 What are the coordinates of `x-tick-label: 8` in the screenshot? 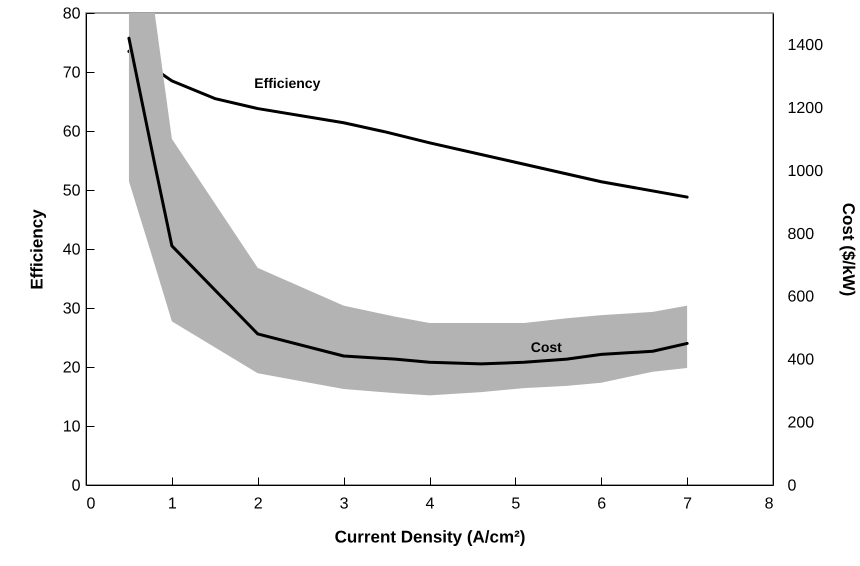 It's located at (769, 504).